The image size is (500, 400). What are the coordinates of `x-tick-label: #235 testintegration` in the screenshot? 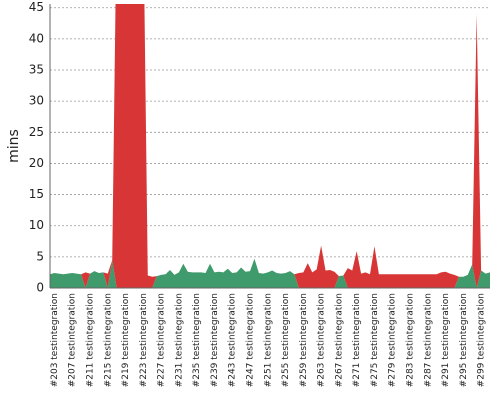 It's located at (197, 340).